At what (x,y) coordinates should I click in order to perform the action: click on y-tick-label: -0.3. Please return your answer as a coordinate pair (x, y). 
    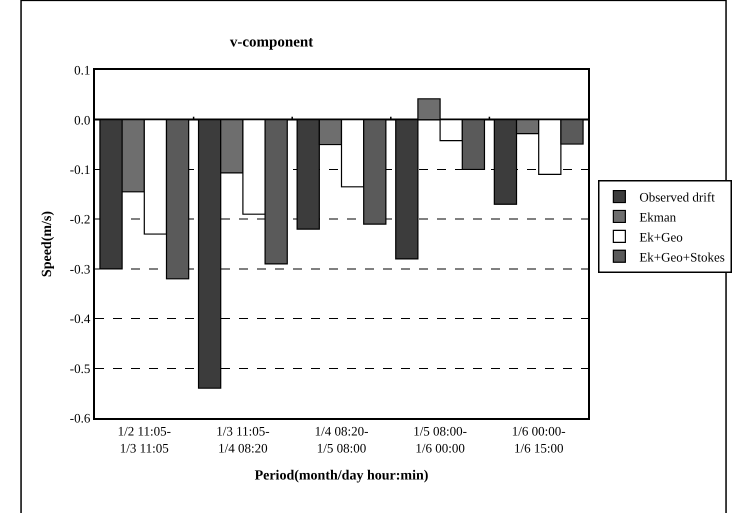
    Looking at the image, I should click on (80, 268).